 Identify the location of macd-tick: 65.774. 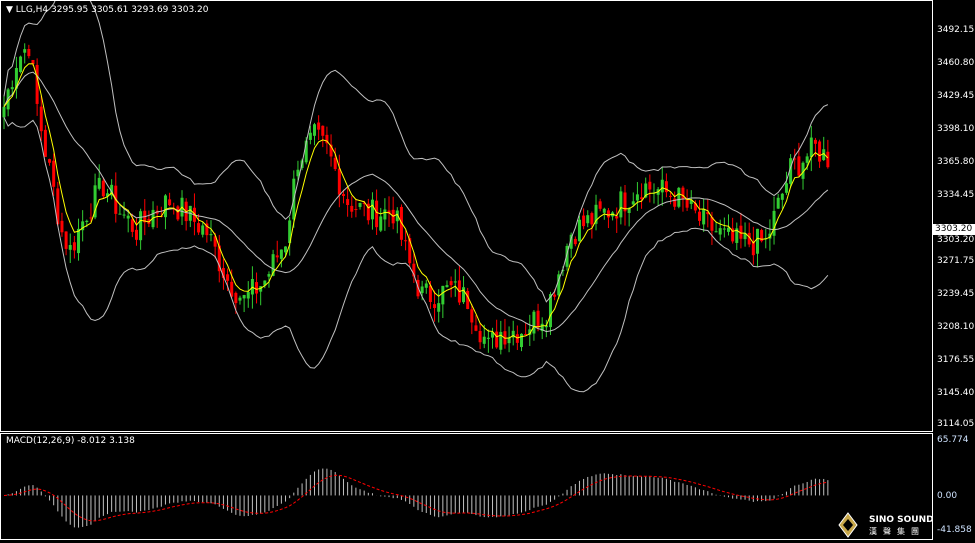
(953, 440).